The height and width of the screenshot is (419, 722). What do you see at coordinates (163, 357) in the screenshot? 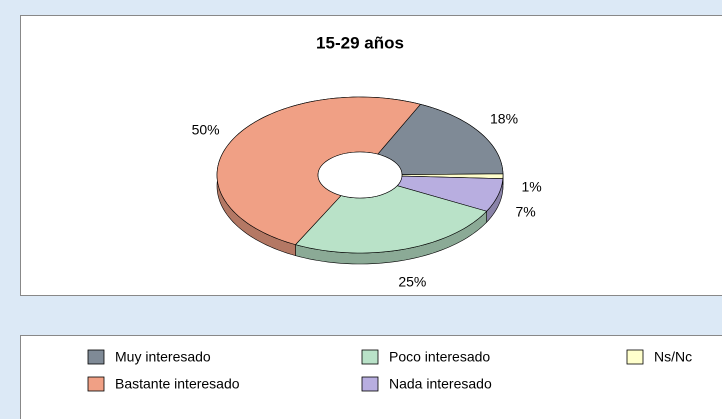
I see `legend-label: Muy interesado` at bounding box center [163, 357].